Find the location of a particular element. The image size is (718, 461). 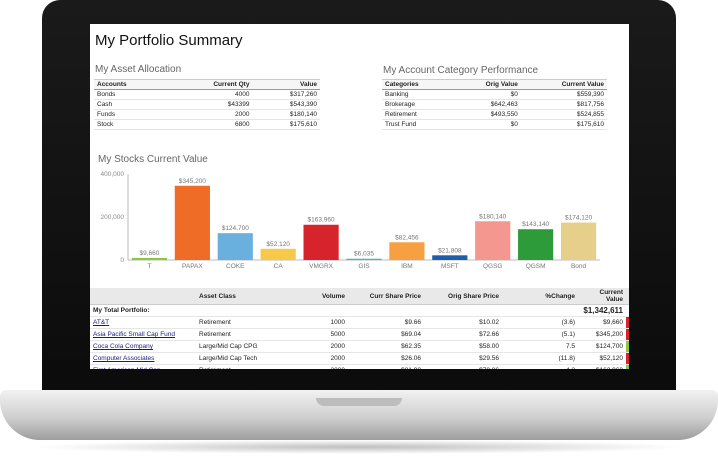

cell: $180,140 is located at coordinates (286, 114).